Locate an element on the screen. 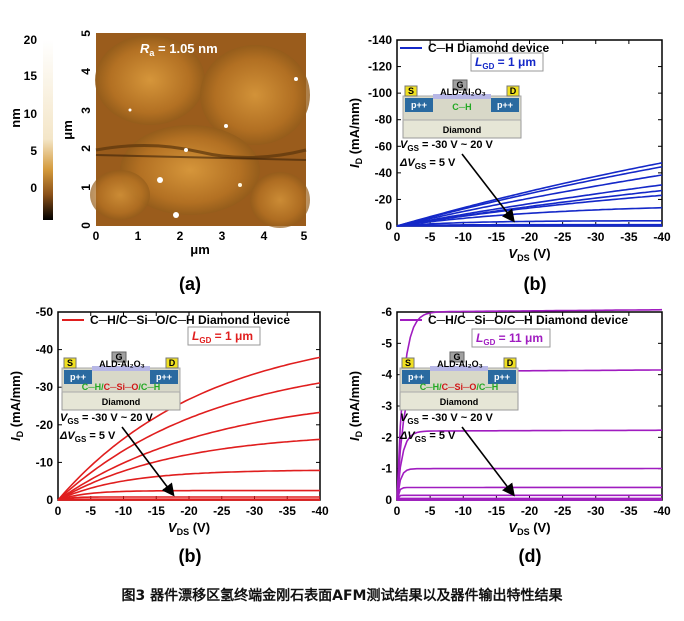  y-tick-label: -120 is located at coordinates (380, 67).